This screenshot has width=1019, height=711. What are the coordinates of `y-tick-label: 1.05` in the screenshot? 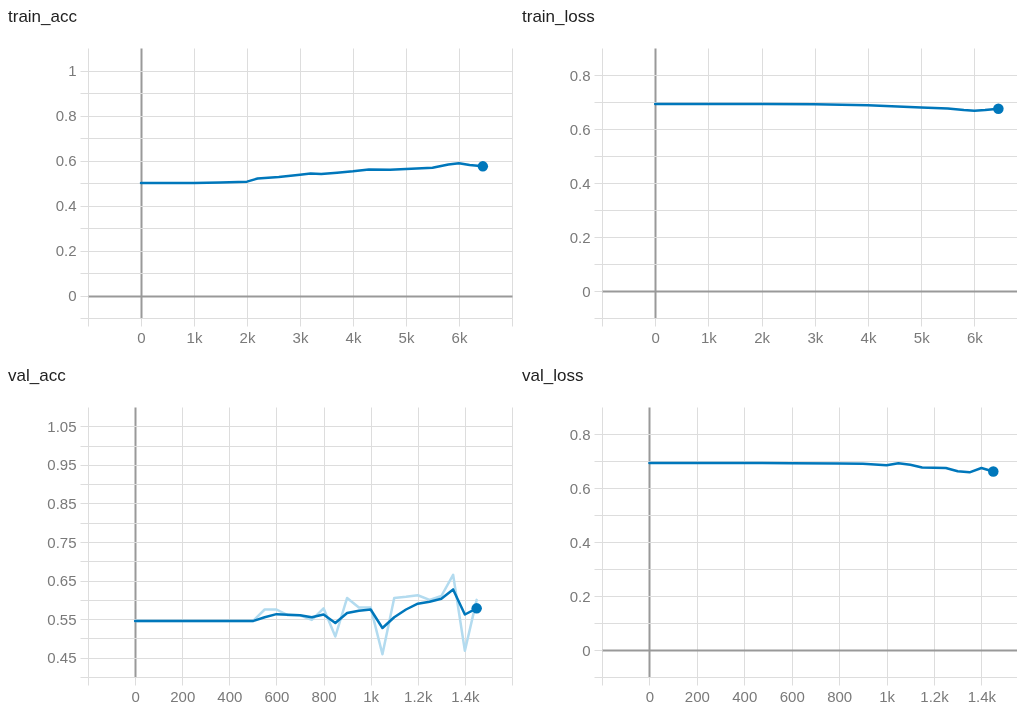 It's located at (62, 426).